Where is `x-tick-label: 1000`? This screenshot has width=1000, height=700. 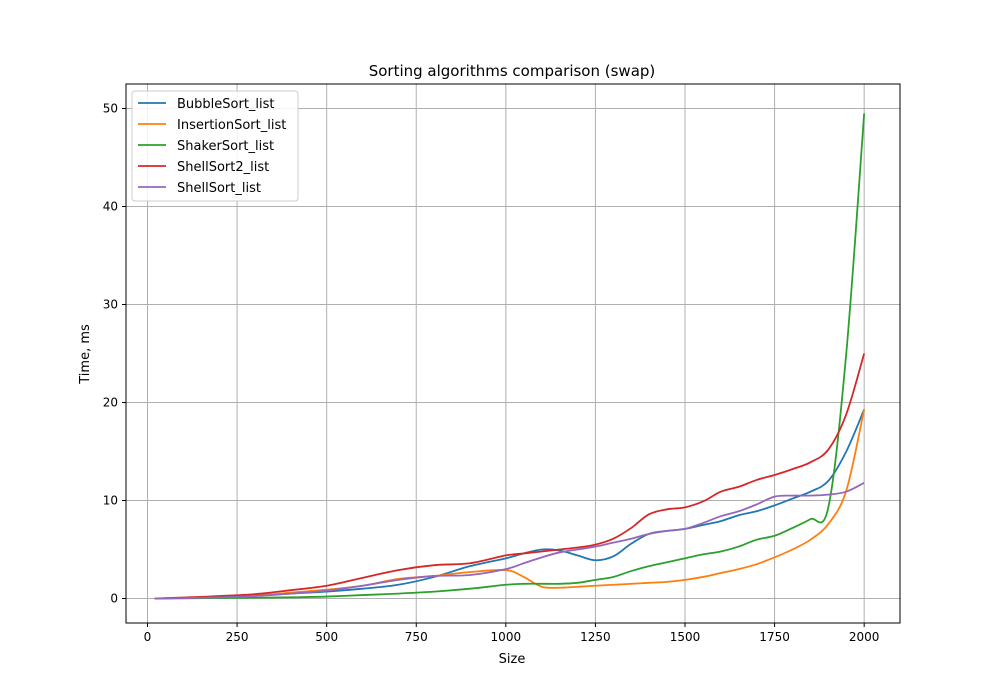
x-tick-label: 1000 is located at coordinates (506, 637).